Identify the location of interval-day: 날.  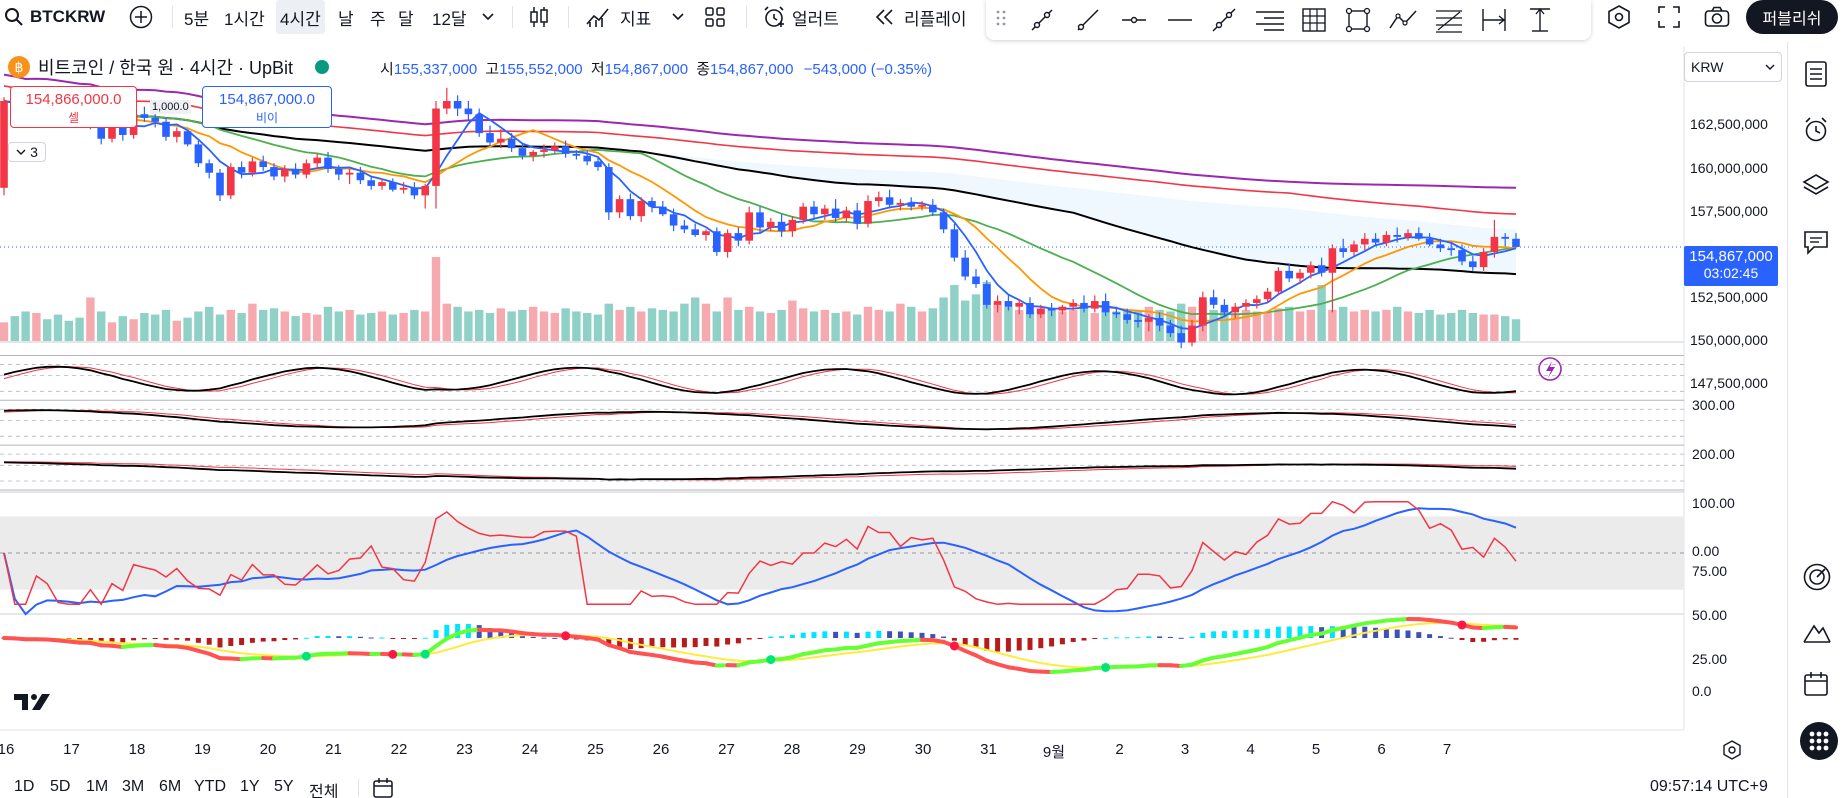
(346, 19).